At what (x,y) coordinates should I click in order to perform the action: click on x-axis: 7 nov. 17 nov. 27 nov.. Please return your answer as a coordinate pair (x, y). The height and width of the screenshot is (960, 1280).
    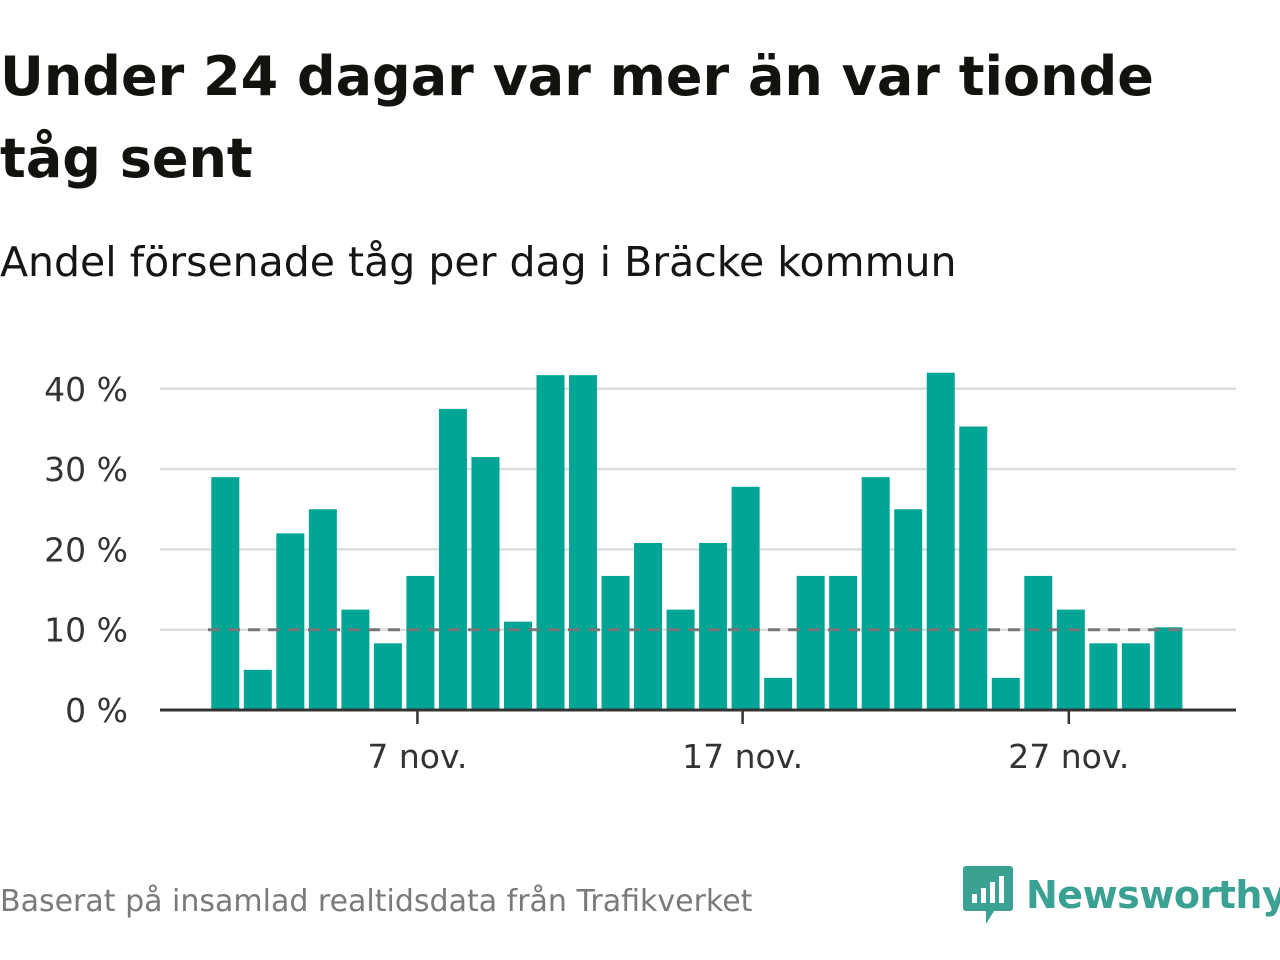
    Looking at the image, I should click on (698, 742).